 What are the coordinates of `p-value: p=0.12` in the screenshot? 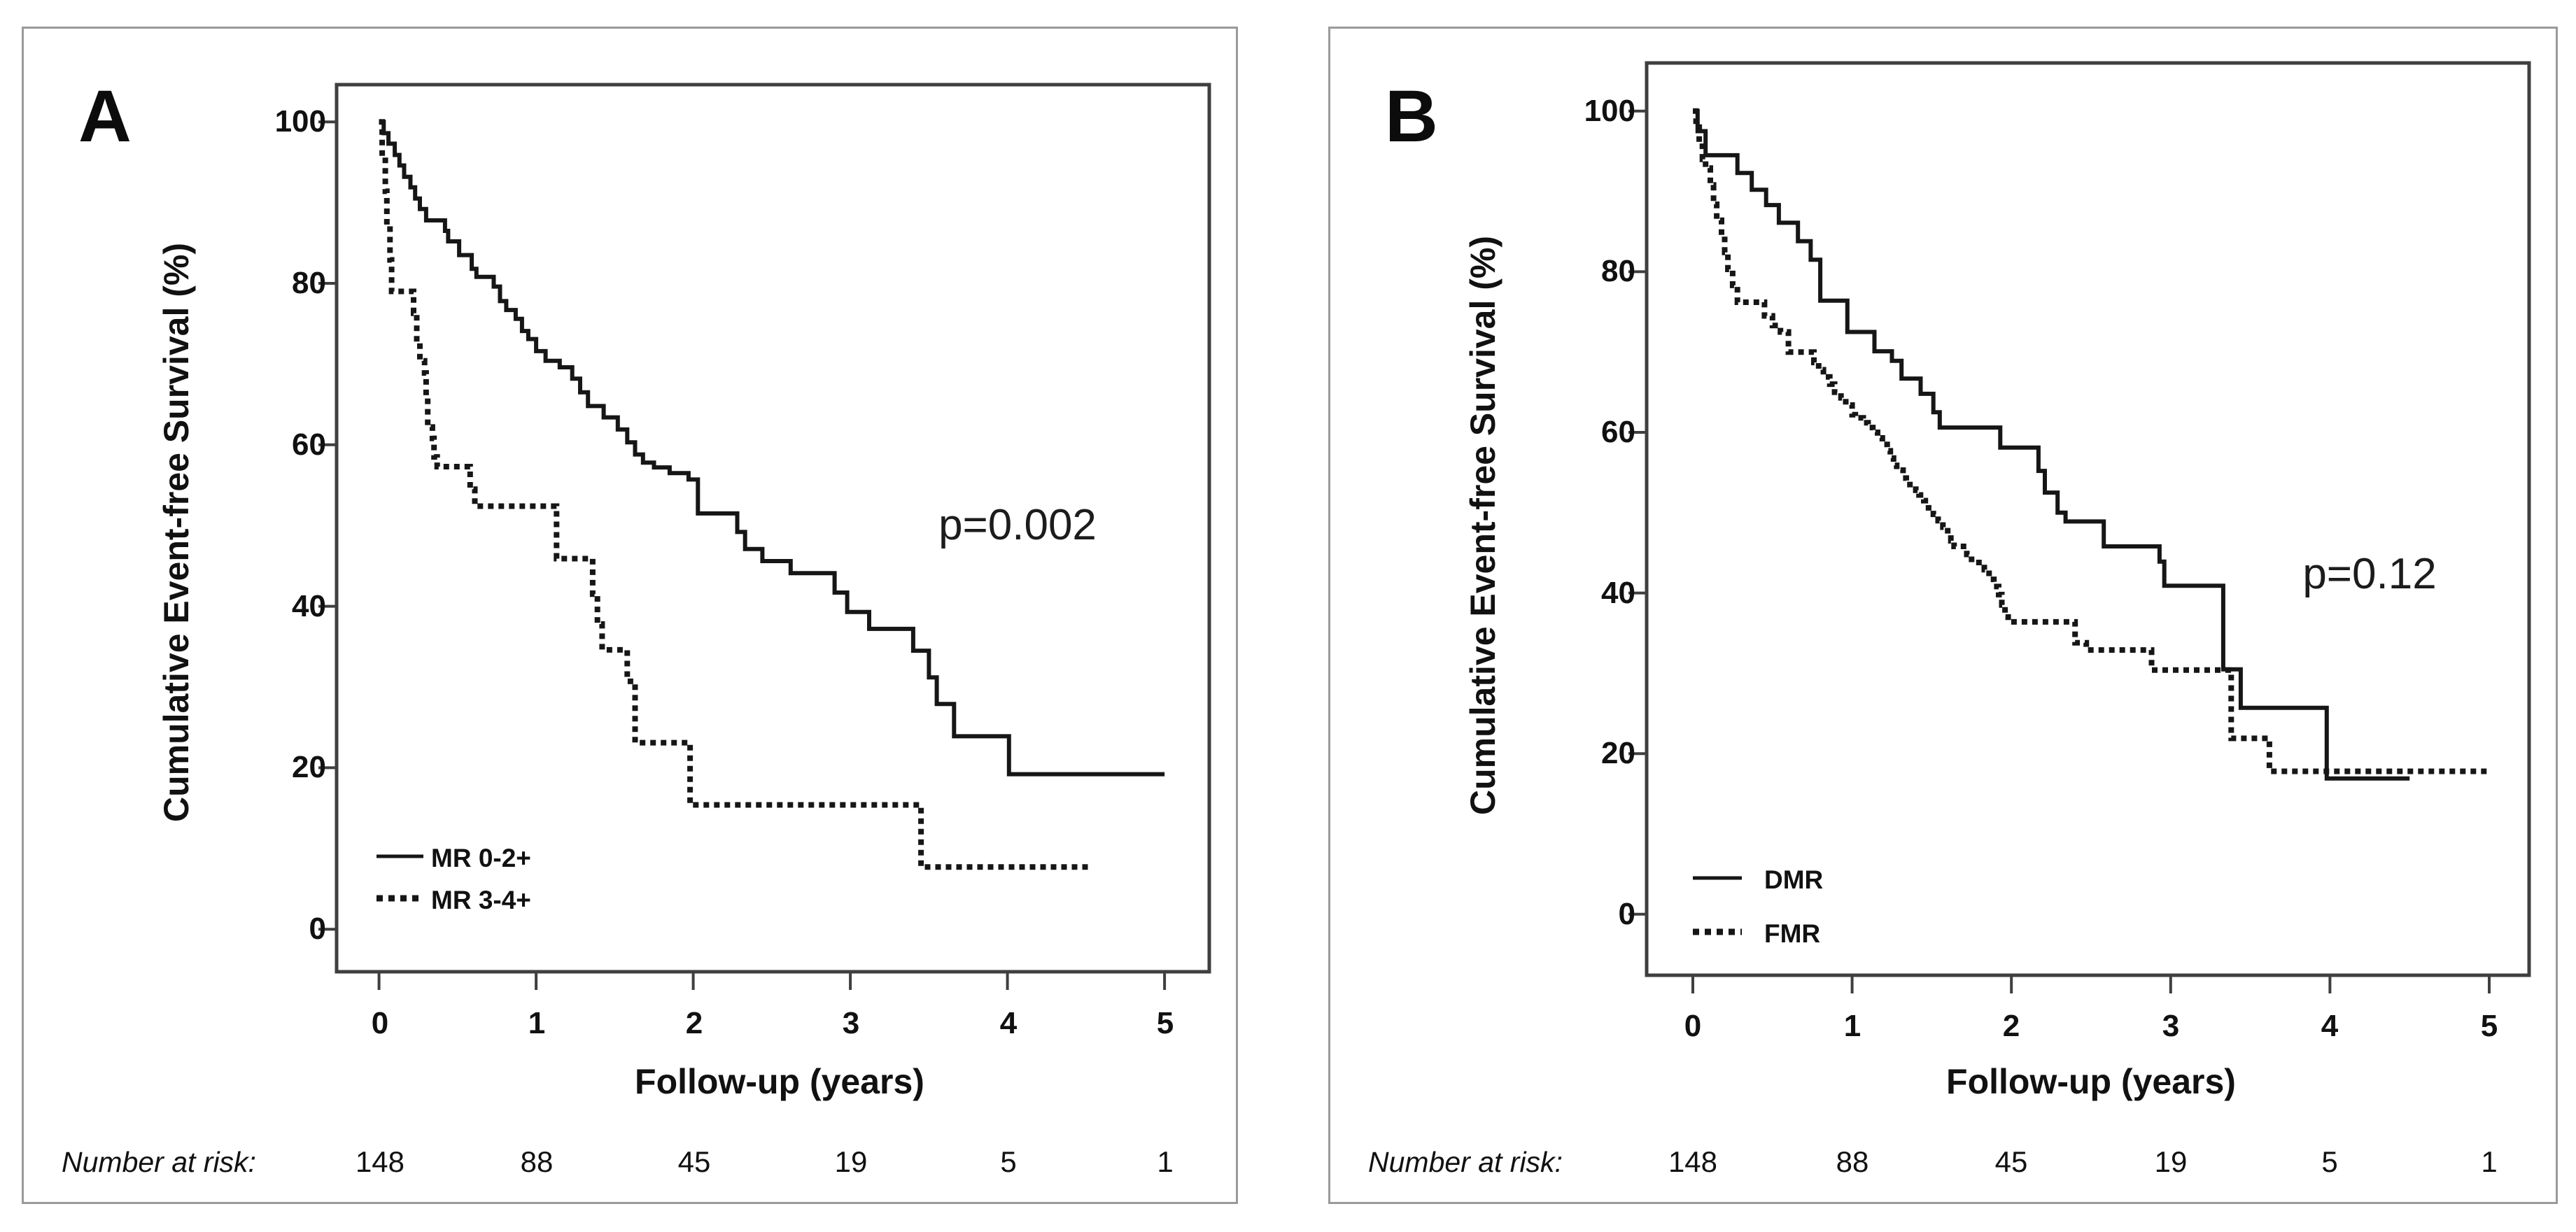 It's located at (2369, 574).